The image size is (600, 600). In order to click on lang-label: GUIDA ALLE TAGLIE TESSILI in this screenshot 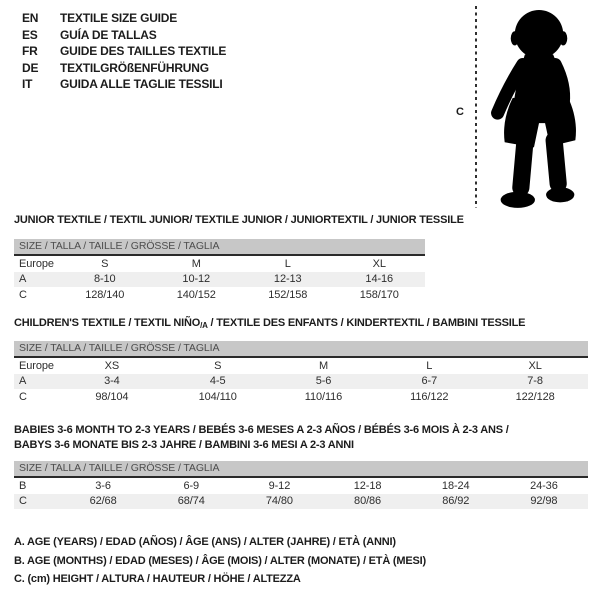, I will do `click(141, 84)`.